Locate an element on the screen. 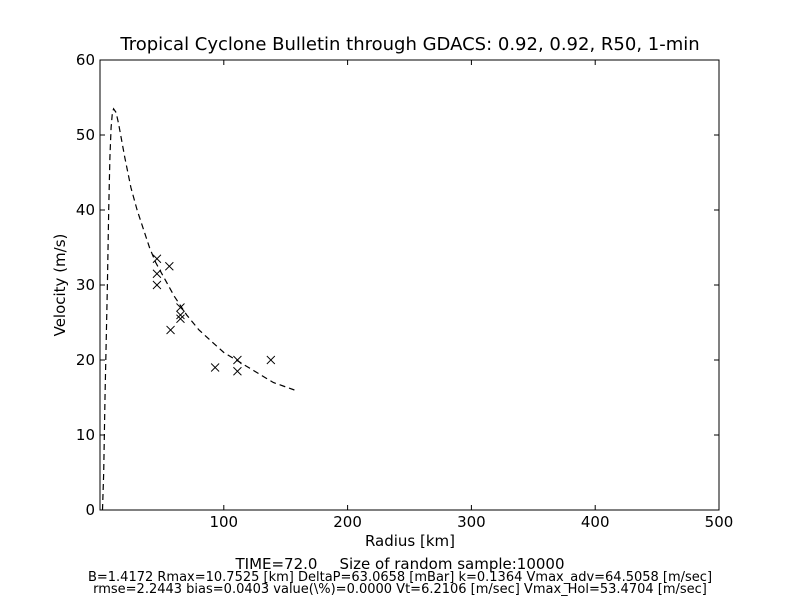  footer-line-1: TIME=72.0 Size of random sample:10000 is located at coordinates (400, 564).